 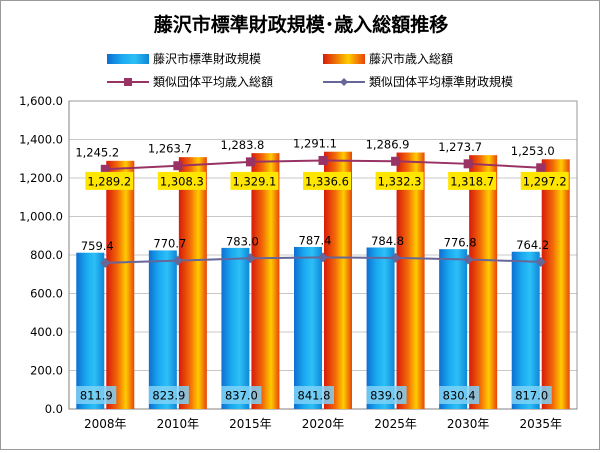 What do you see at coordinates (41, 140) in the screenshot?
I see `y-tick-label: 1,400.0` at bounding box center [41, 140].